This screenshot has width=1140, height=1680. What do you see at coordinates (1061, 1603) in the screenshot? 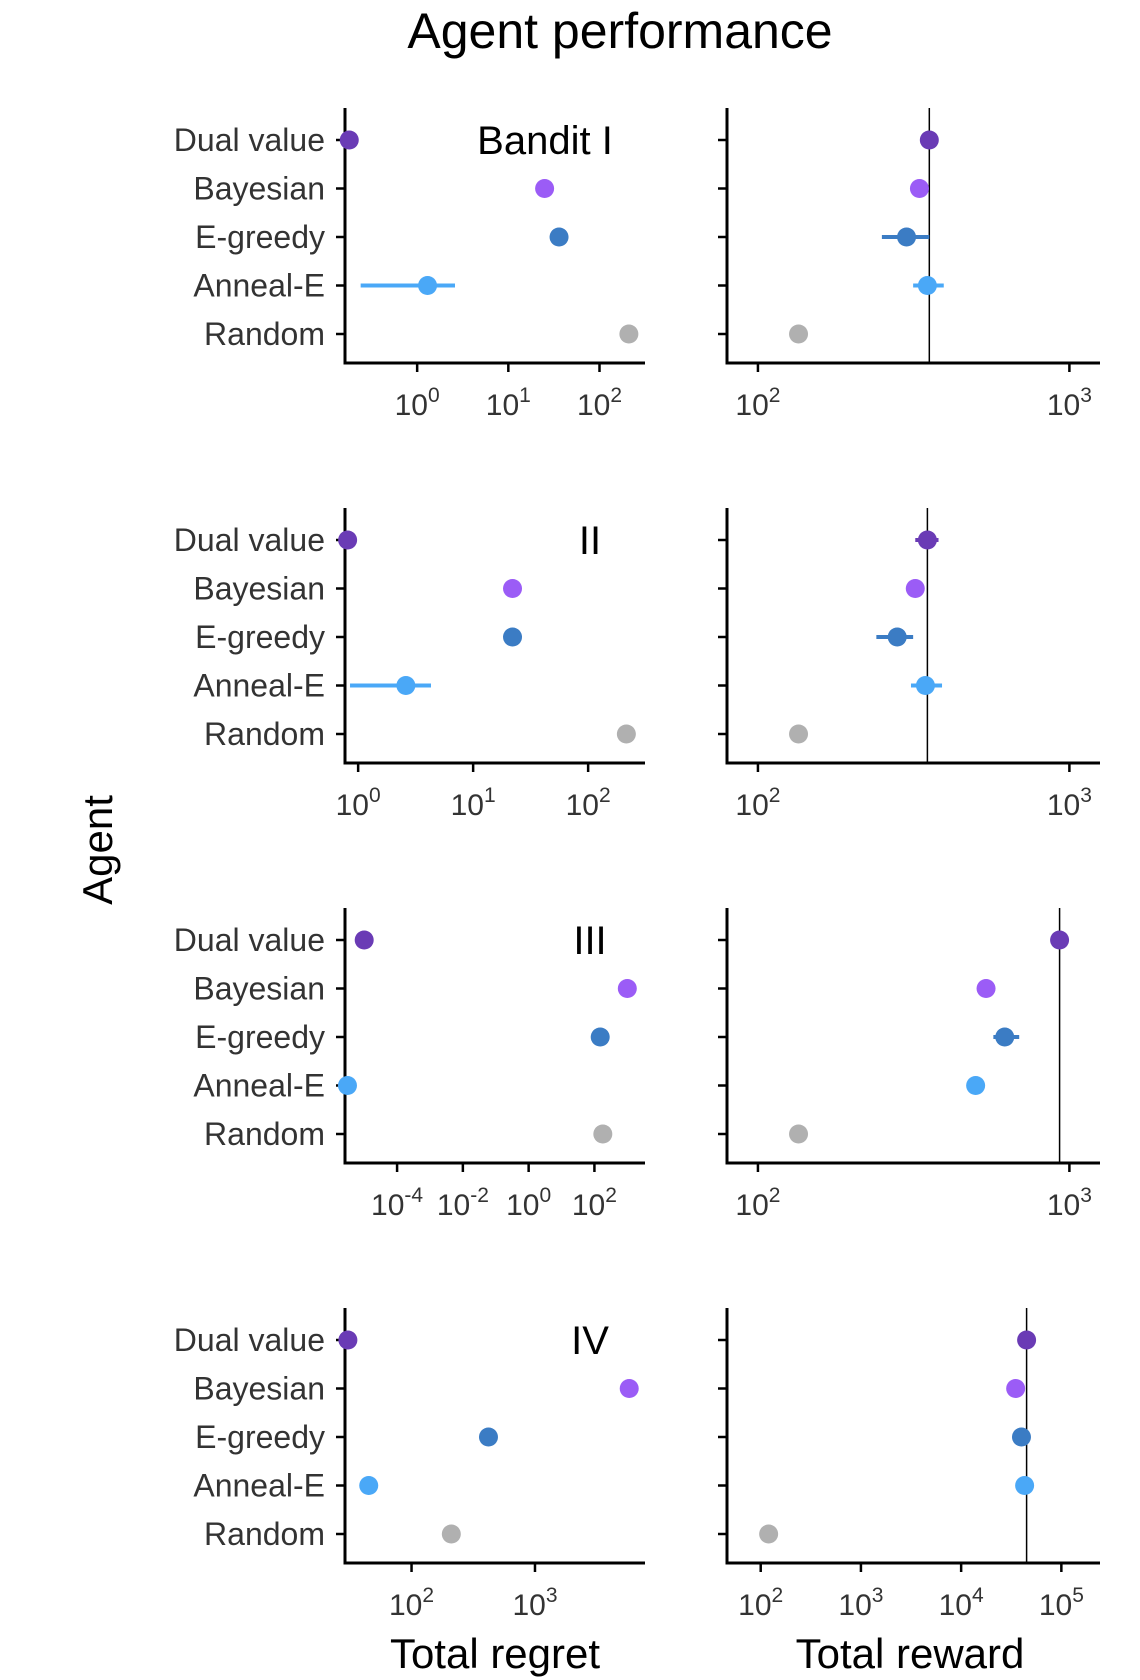
I see `x-tick-label: 10⁵` at bounding box center [1061, 1603].